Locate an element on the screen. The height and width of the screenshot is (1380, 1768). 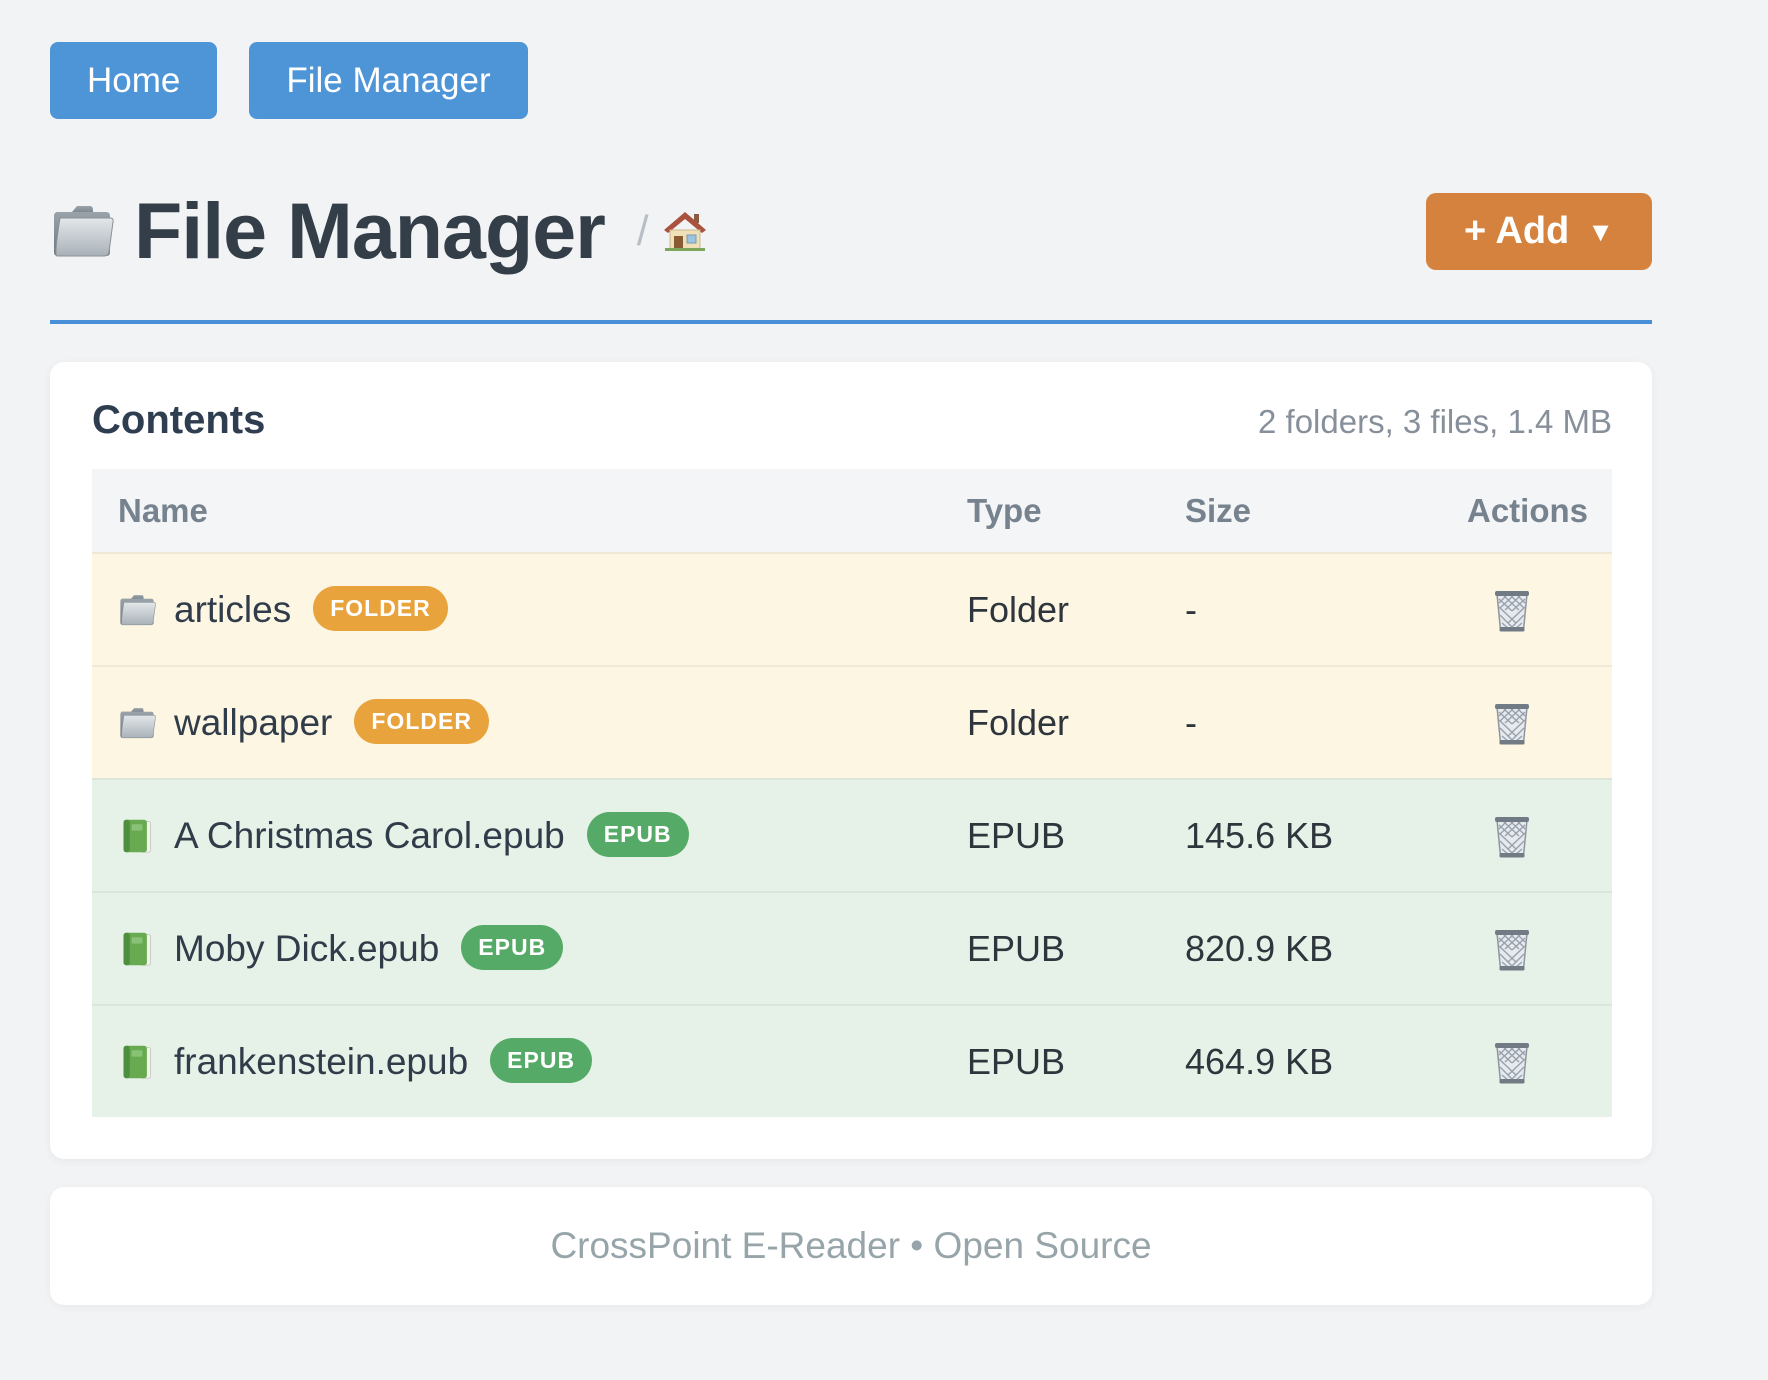
file-name-link: A Christmas Carol.epub is located at coordinates (369, 835).